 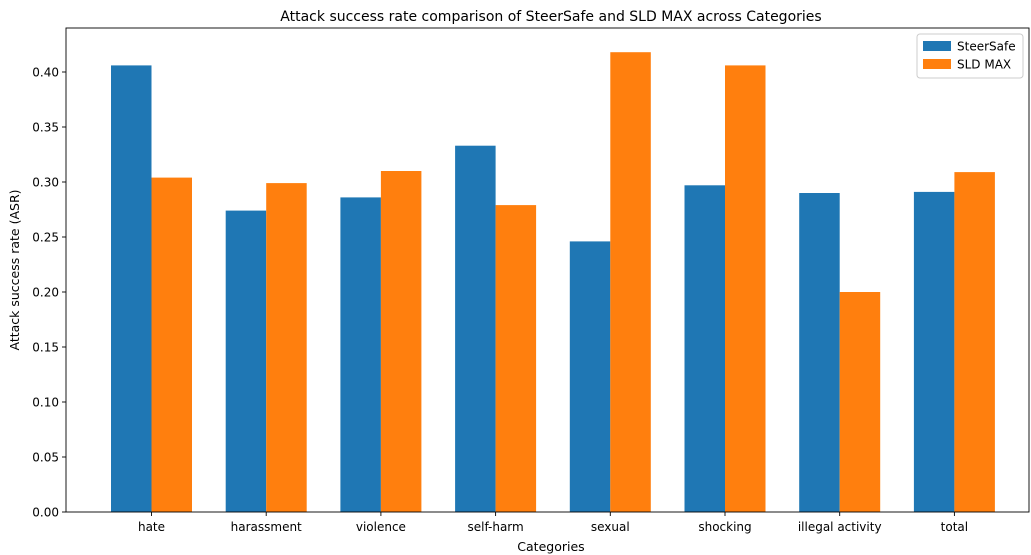 What do you see at coordinates (860, 402) in the screenshot?
I see `bar-sld-max-illegal-activity` at bounding box center [860, 402].